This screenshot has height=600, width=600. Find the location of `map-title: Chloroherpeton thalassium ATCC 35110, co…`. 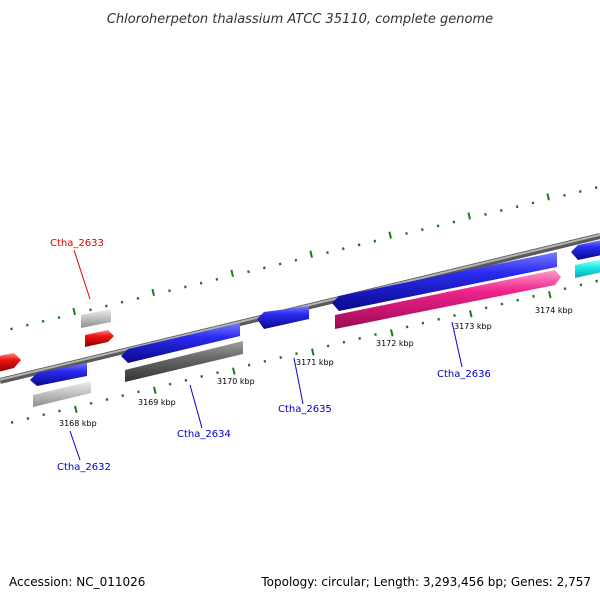

map-title: Chloroherpeton thalassium ATCC 35110, co… is located at coordinates (300, 19).